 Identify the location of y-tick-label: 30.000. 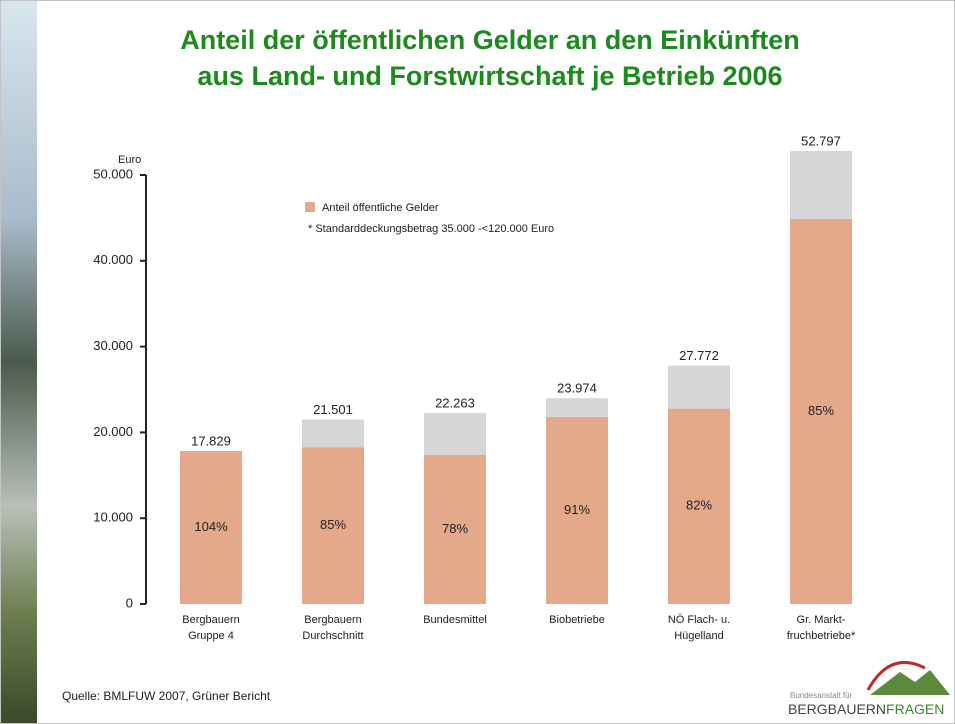
(113, 345).